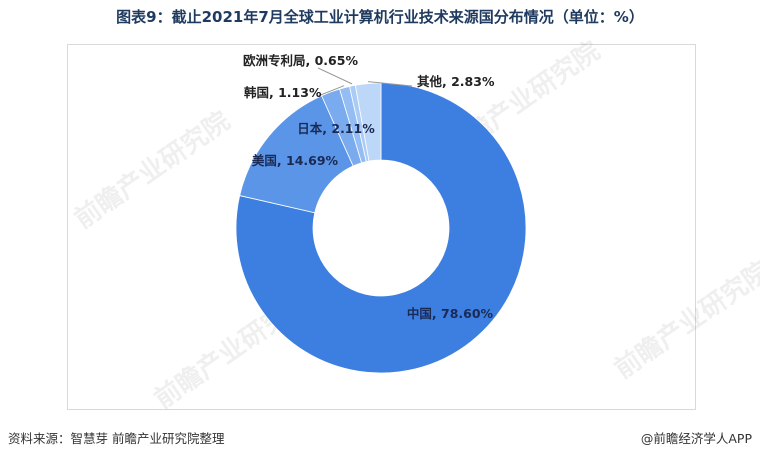  What do you see at coordinates (390, 84) in the screenshot?
I see `leader-line-other` at bounding box center [390, 84].